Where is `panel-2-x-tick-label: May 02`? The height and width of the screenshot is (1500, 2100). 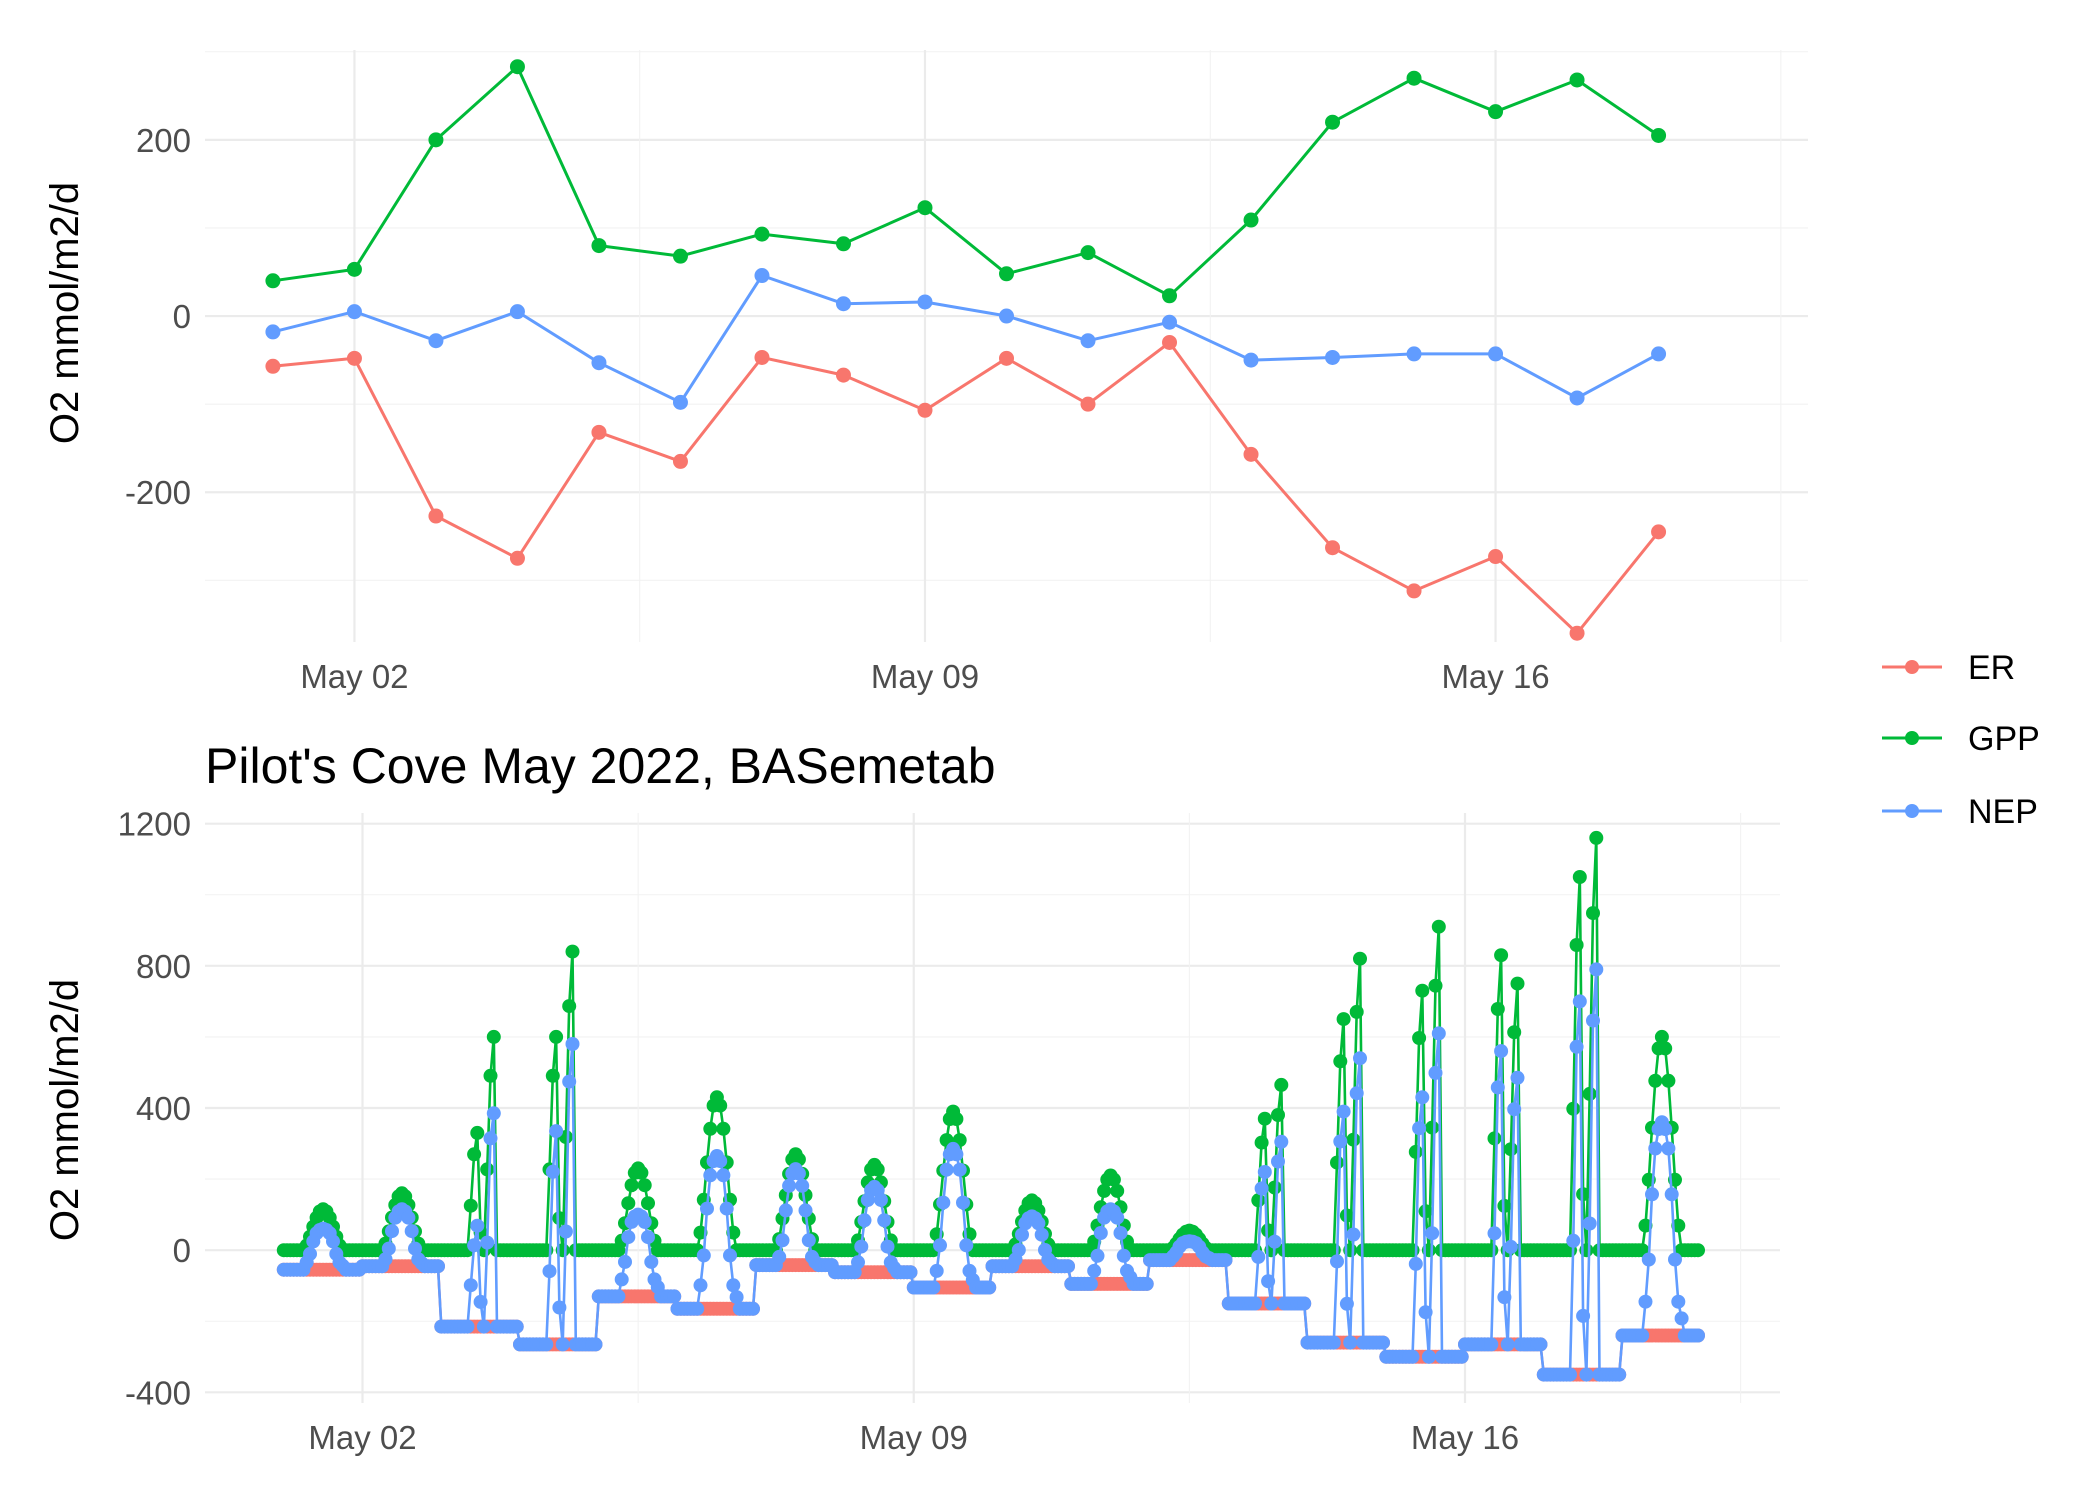 panel-2-x-tick-label: May 02 is located at coordinates (362, 1437).